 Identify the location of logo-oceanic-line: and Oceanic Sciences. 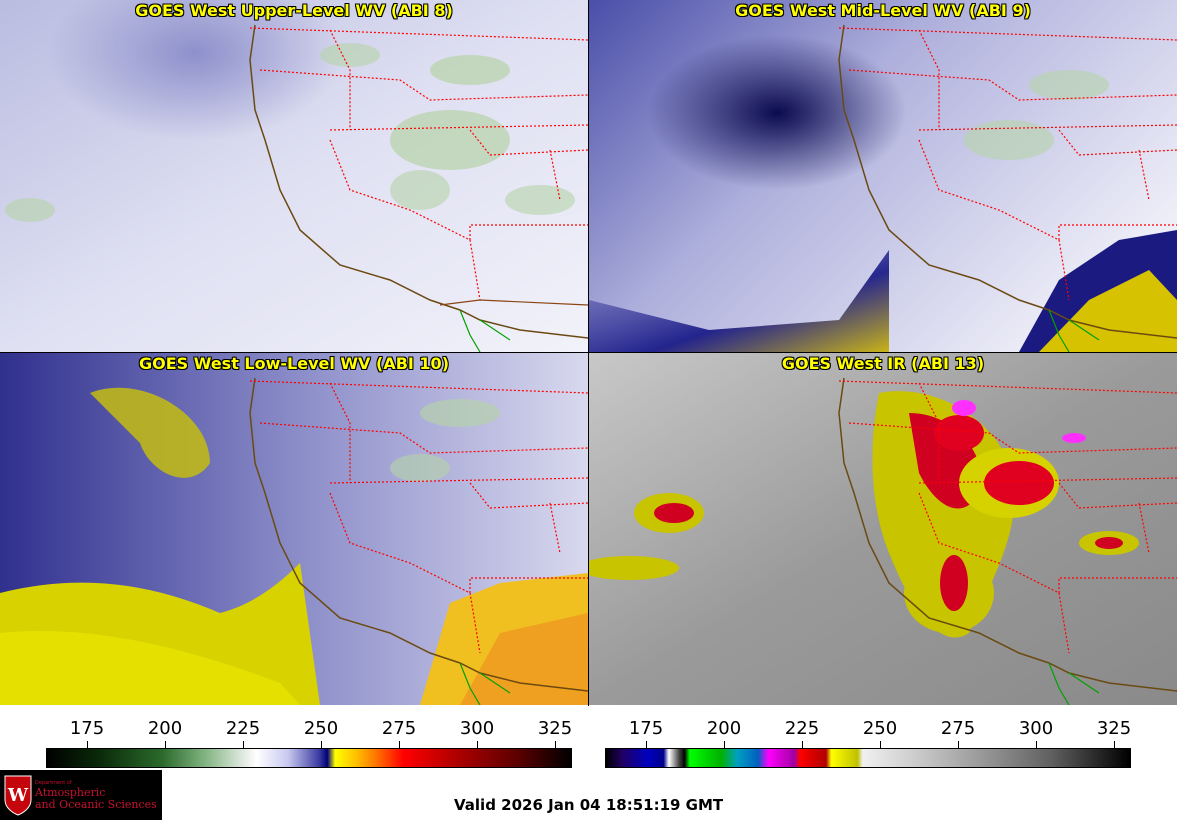
(96, 804).